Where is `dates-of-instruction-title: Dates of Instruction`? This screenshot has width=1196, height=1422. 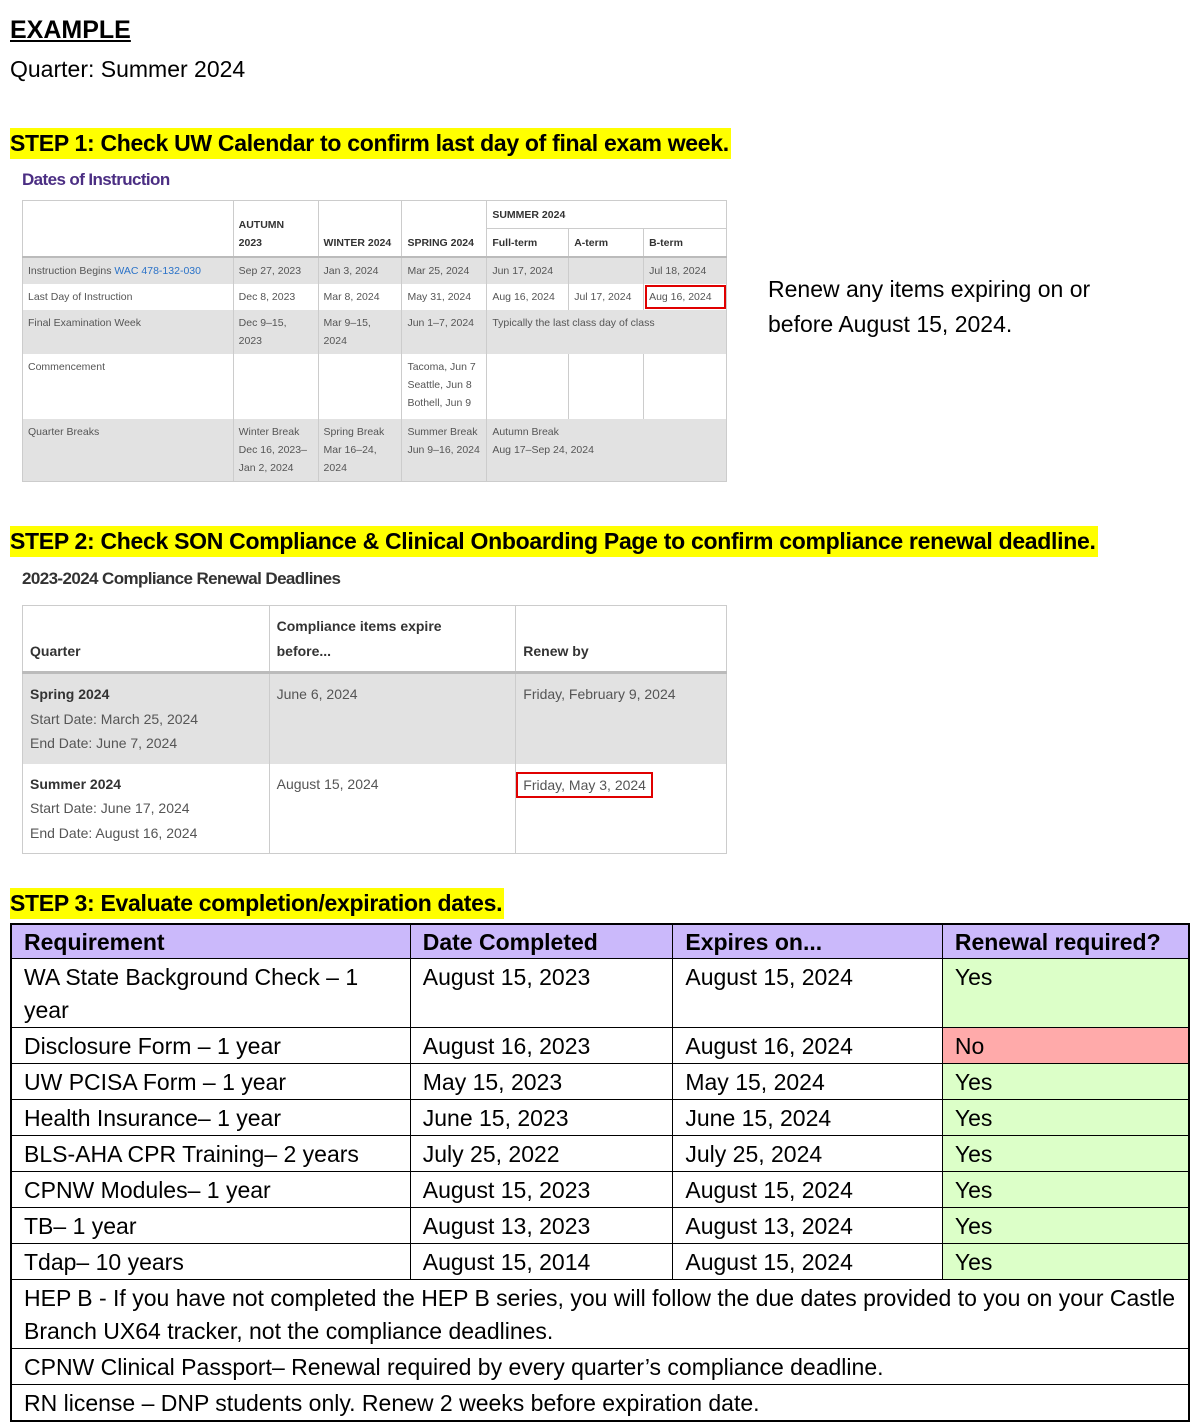
dates-of-instruction-title: Dates of Instruction is located at coordinates (96, 179).